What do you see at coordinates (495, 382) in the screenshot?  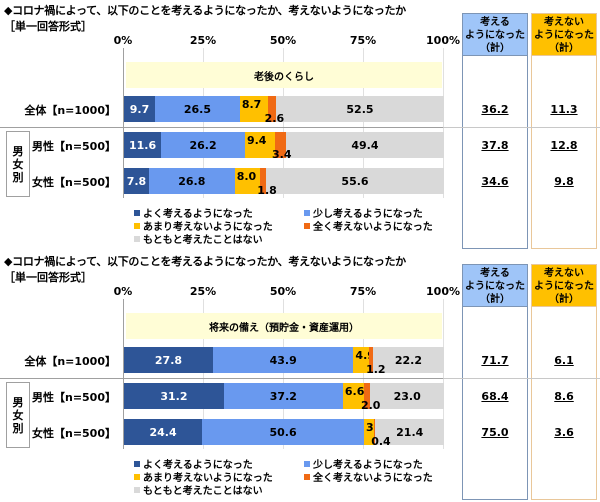 I see `summary-column-pos: 考える ようになった （計） 71.7 68.4 75.0` at bounding box center [495, 382].